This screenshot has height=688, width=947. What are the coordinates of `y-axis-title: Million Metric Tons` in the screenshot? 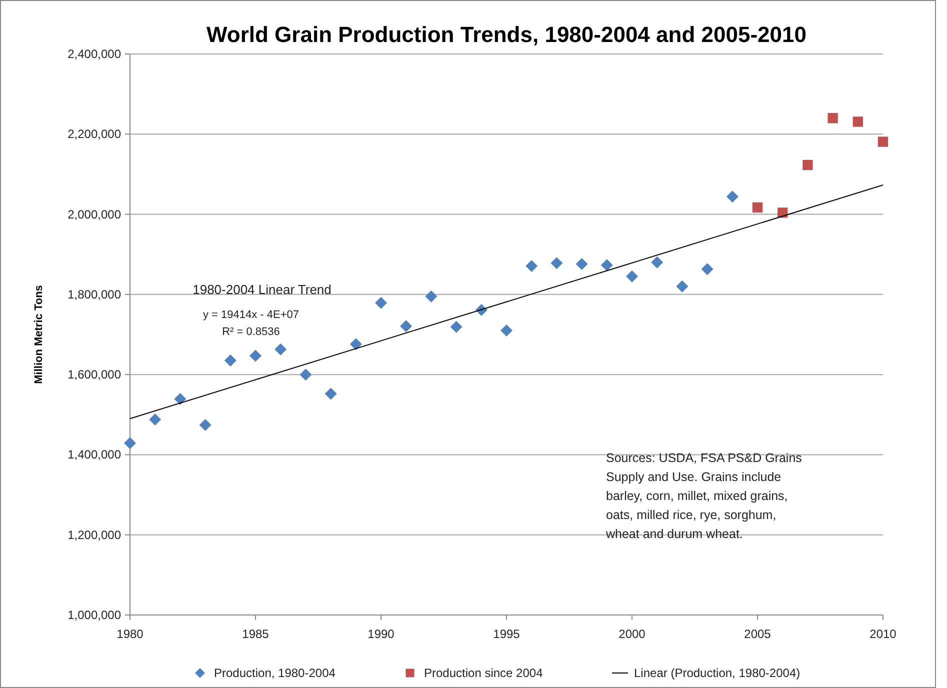 It's located at (39, 334).